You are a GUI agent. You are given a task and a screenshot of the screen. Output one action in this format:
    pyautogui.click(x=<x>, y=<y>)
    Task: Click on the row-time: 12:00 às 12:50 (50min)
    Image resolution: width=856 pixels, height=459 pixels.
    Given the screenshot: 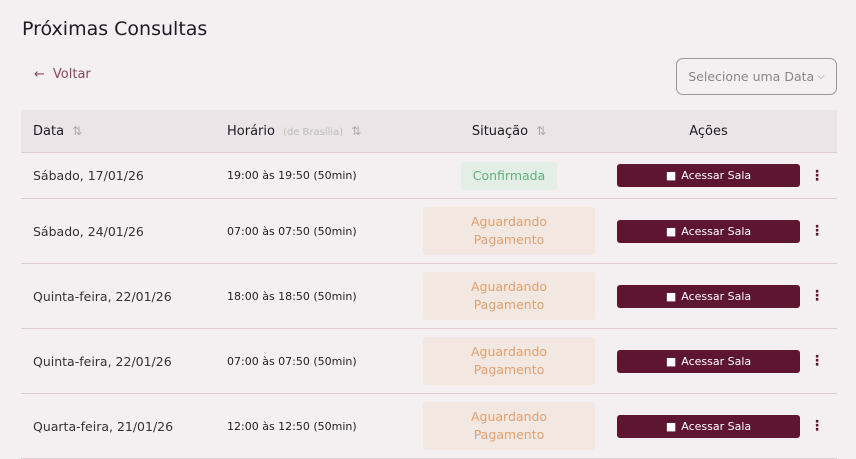 What is the action you would take?
    pyautogui.click(x=292, y=426)
    